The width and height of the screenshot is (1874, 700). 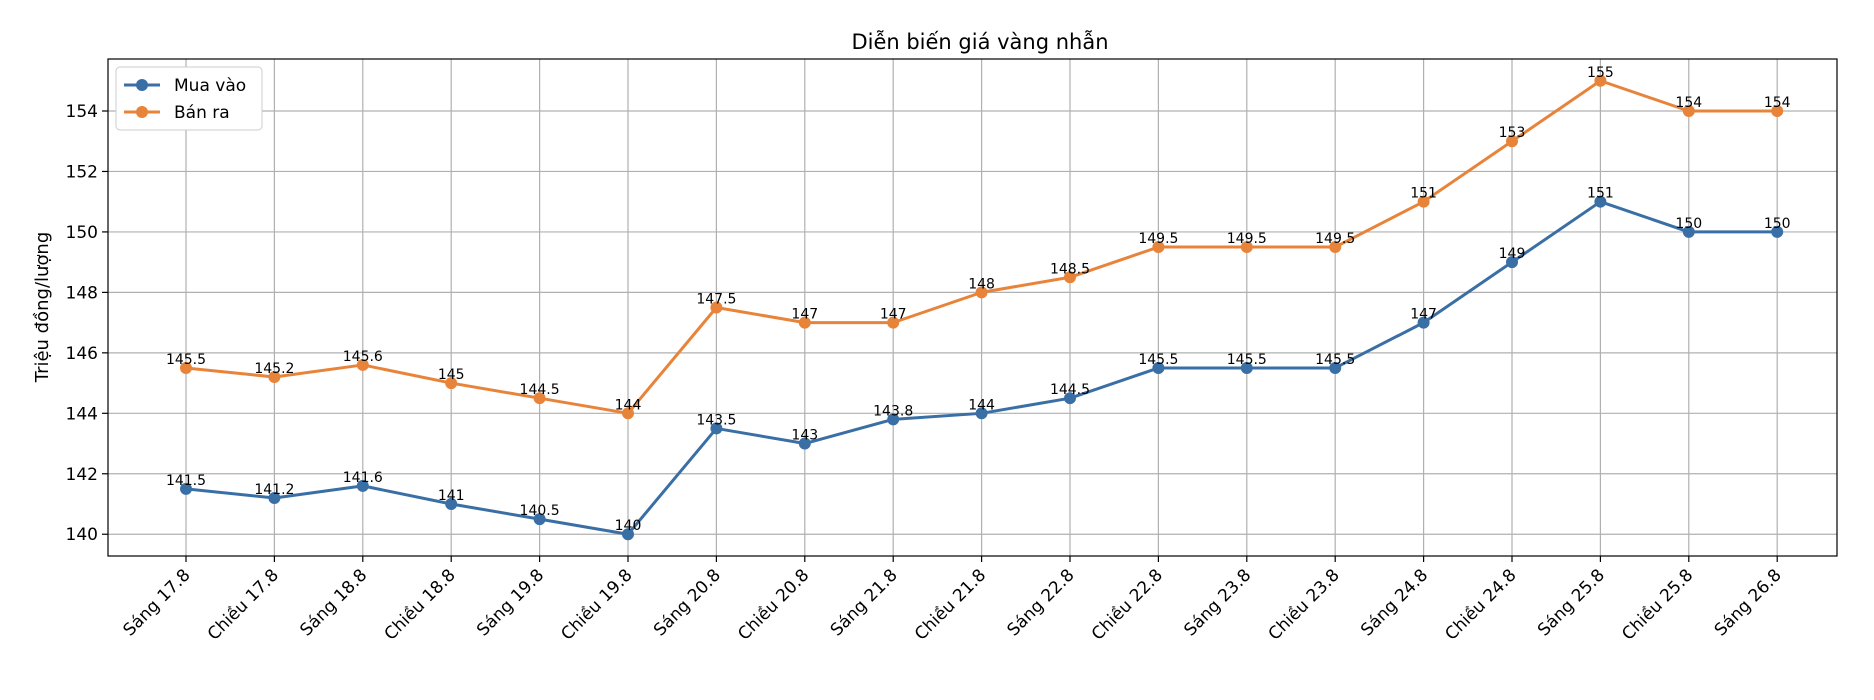 I want to click on x-tick-label: Chiều 25.8, so click(x=1658, y=605).